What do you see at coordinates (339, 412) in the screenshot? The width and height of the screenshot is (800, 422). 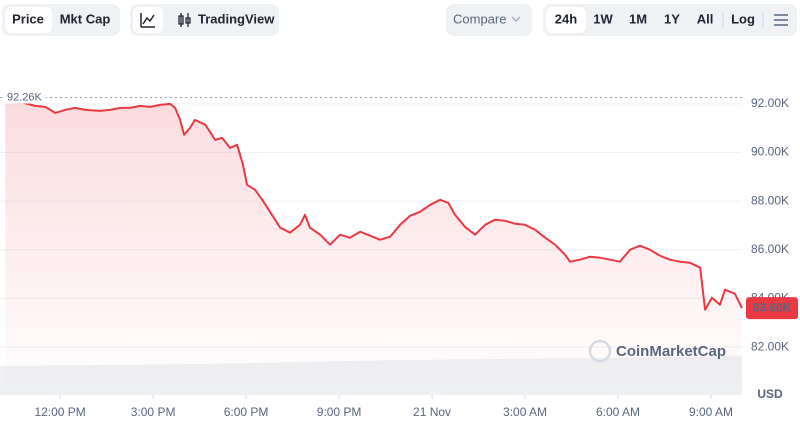 I see `x-tick-label: 9:00 PM` at bounding box center [339, 412].